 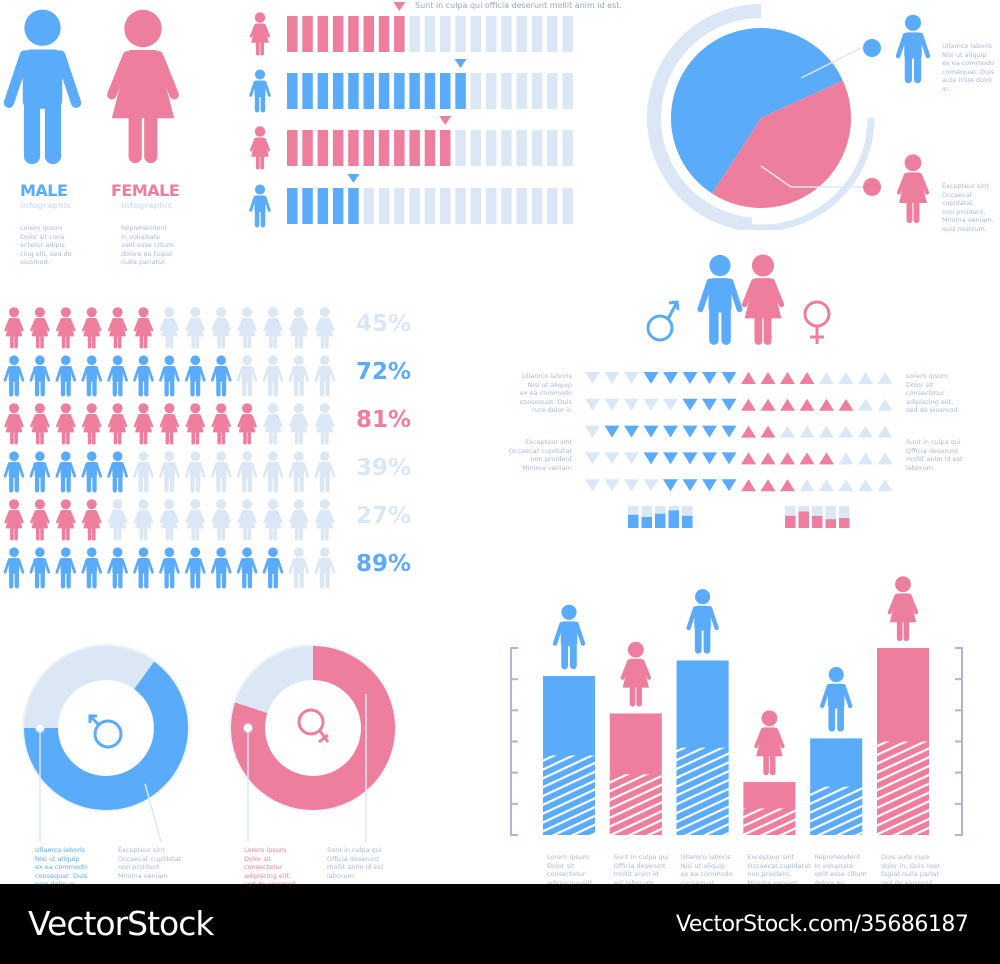 I want to click on triangle-comparison, so click(x=739, y=450).